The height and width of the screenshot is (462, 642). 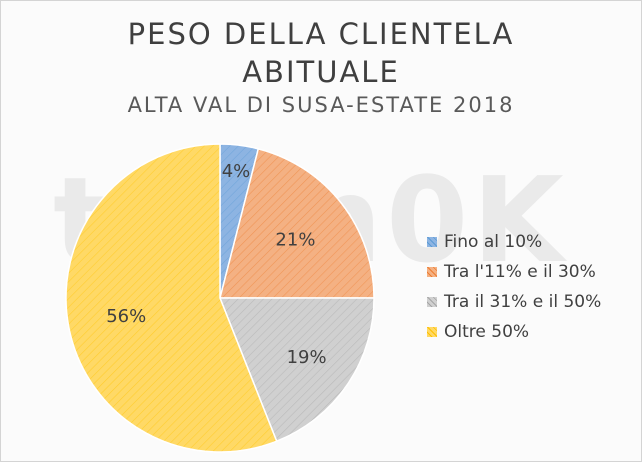 I want to click on legend-item-1: Fino al 10%, so click(x=514, y=242).